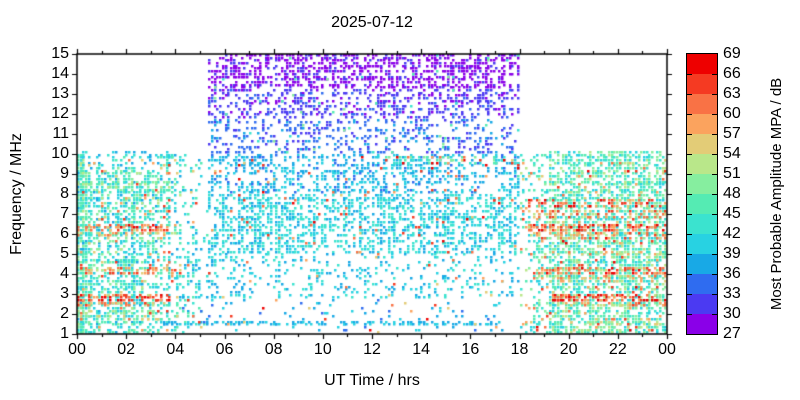 Image resolution: width=800 pixels, height=400 pixels. I want to click on colorbar-tick-label: 69, so click(732, 53).